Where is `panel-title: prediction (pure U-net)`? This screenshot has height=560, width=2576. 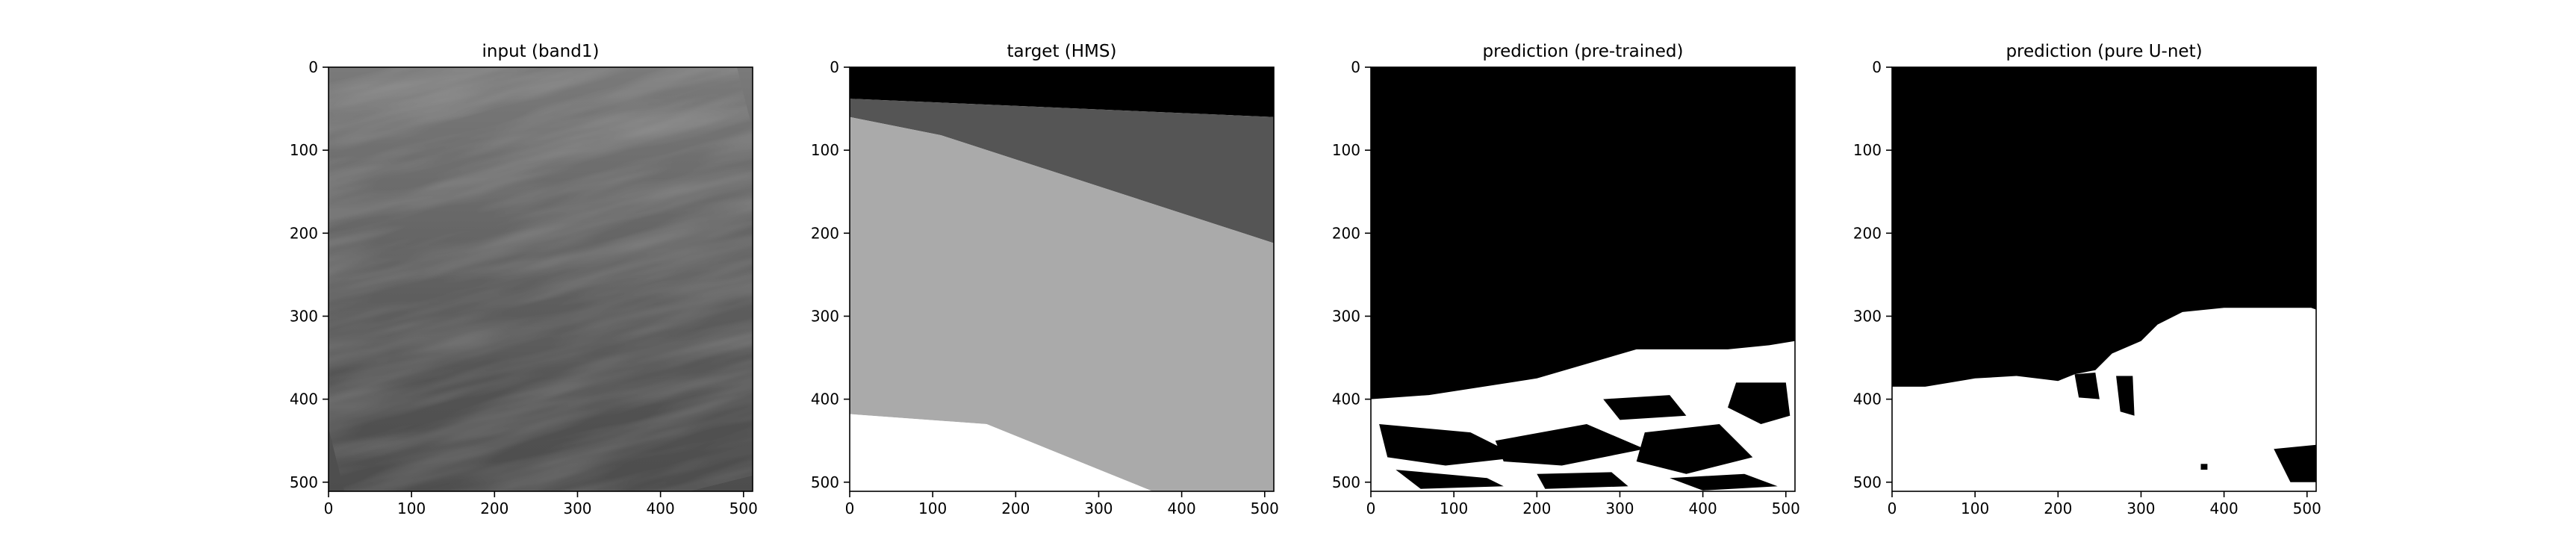 panel-title: prediction (pure U-net) is located at coordinates (2104, 51).